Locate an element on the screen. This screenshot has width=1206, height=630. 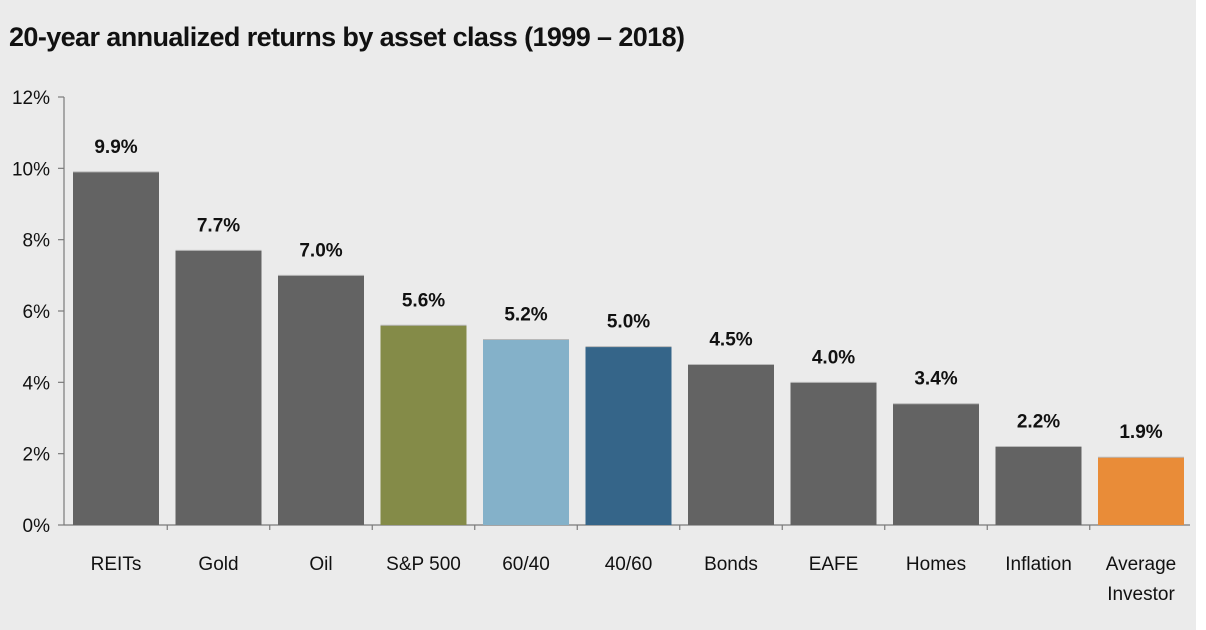
category-label: Inflation is located at coordinates (1038, 564).